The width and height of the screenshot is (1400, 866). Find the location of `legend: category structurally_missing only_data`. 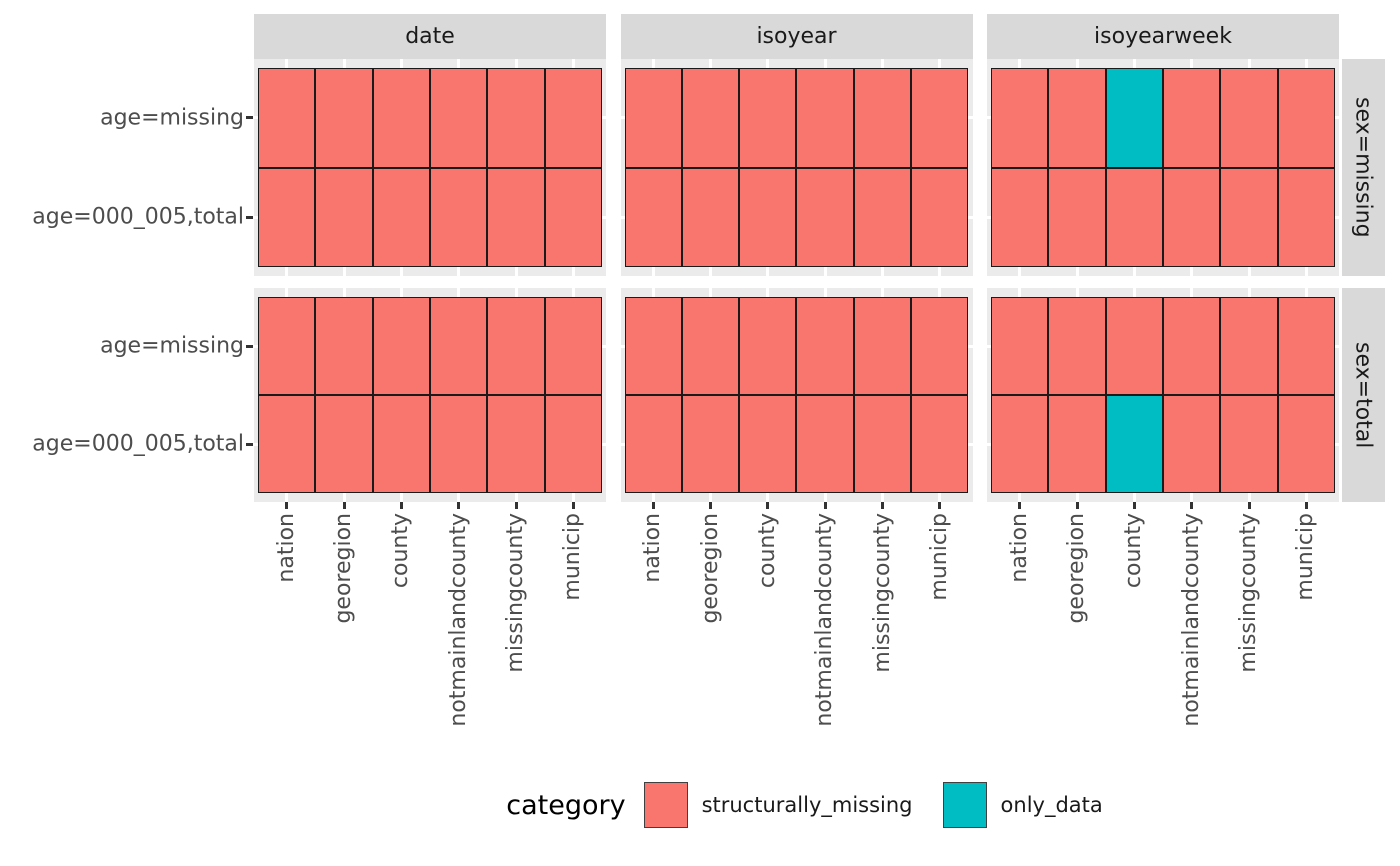

legend: category structurally_missing only_data is located at coordinates (819, 805).